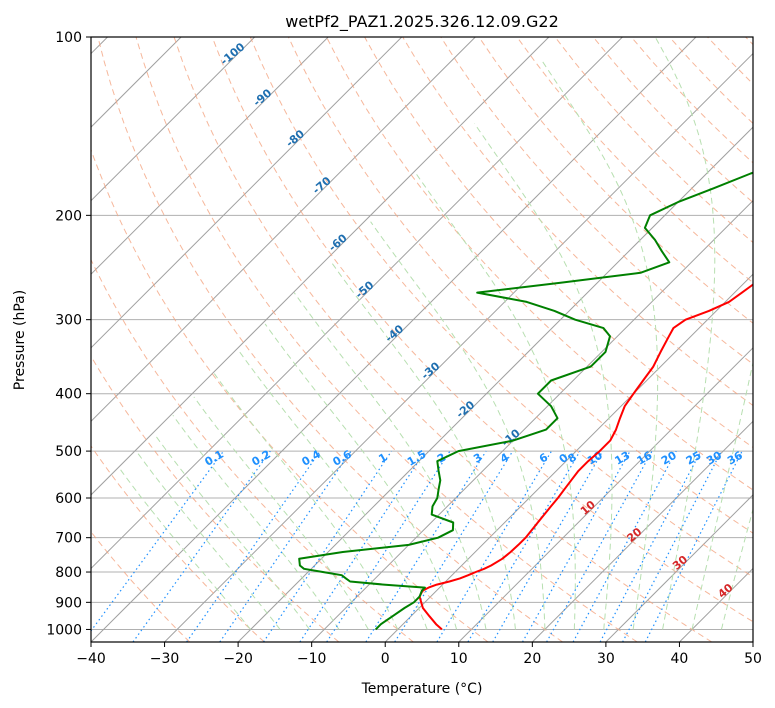  Describe the element at coordinates (68, 334) in the screenshot. I see `y-axis-ticks: 100 200 300 400 500 600 700 800 900 1000` at that location.